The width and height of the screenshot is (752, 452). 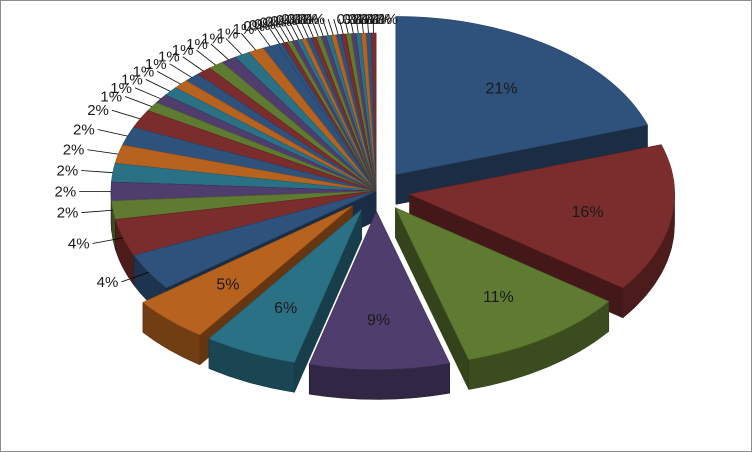 I want to click on data-label: 9%, so click(x=378, y=320).